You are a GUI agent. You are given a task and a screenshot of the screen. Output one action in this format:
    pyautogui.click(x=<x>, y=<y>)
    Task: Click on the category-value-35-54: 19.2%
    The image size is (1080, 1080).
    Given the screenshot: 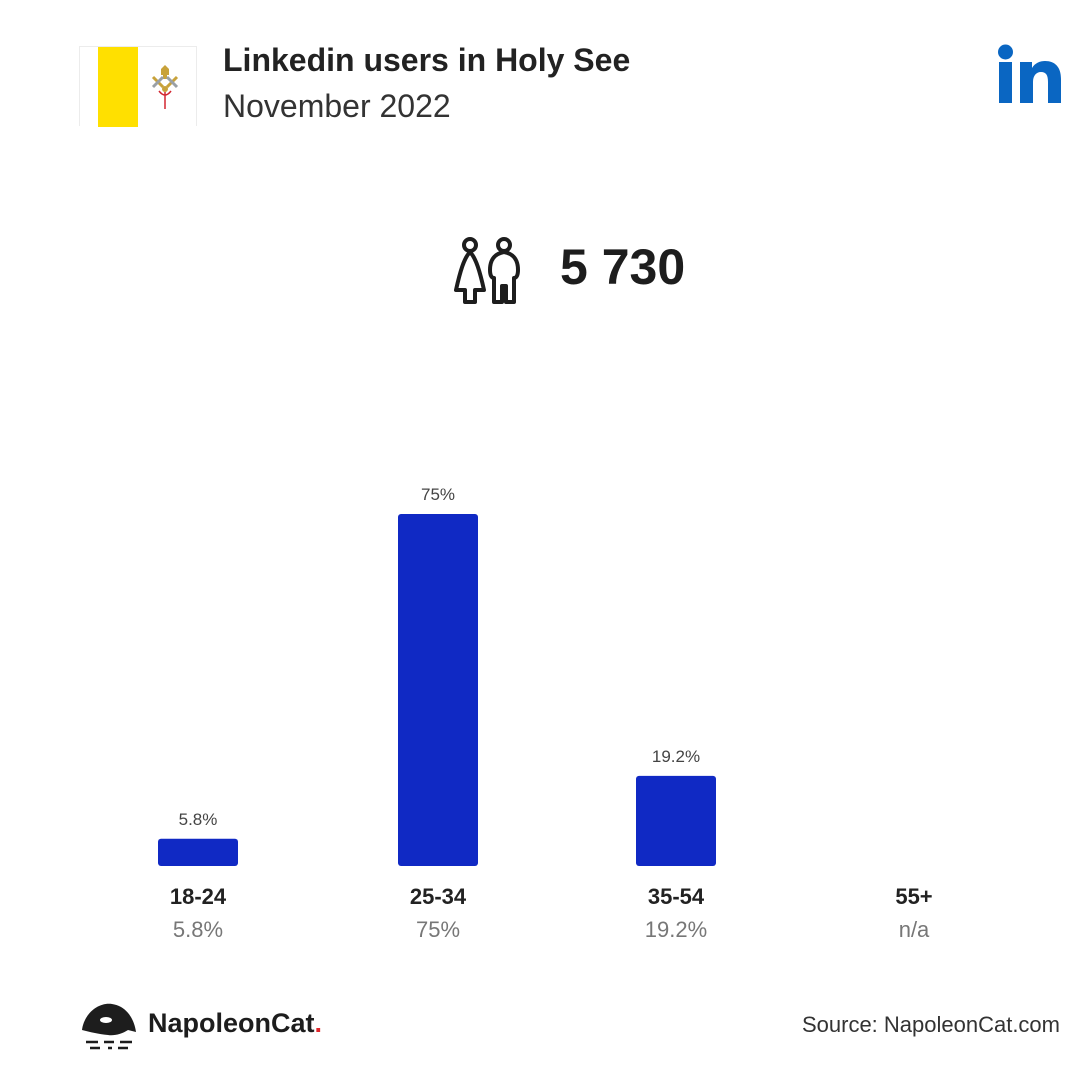 What is the action you would take?
    pyautogui.click(x=676, y=929)
    